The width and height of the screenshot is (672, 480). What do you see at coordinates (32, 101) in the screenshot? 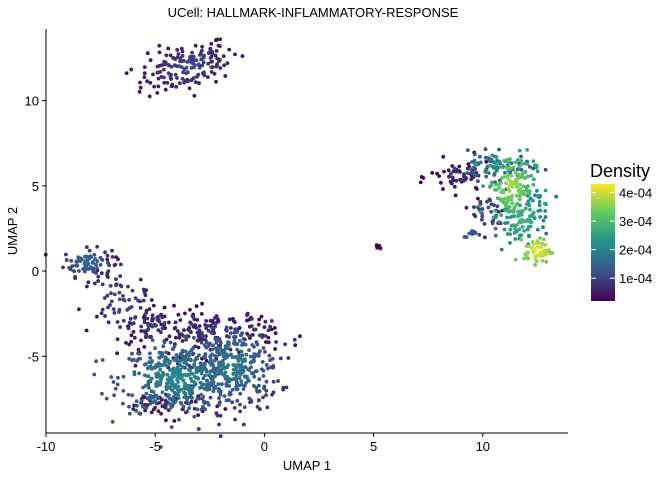
I see `y-tick-label: 10` at bounding box center [32, 101].